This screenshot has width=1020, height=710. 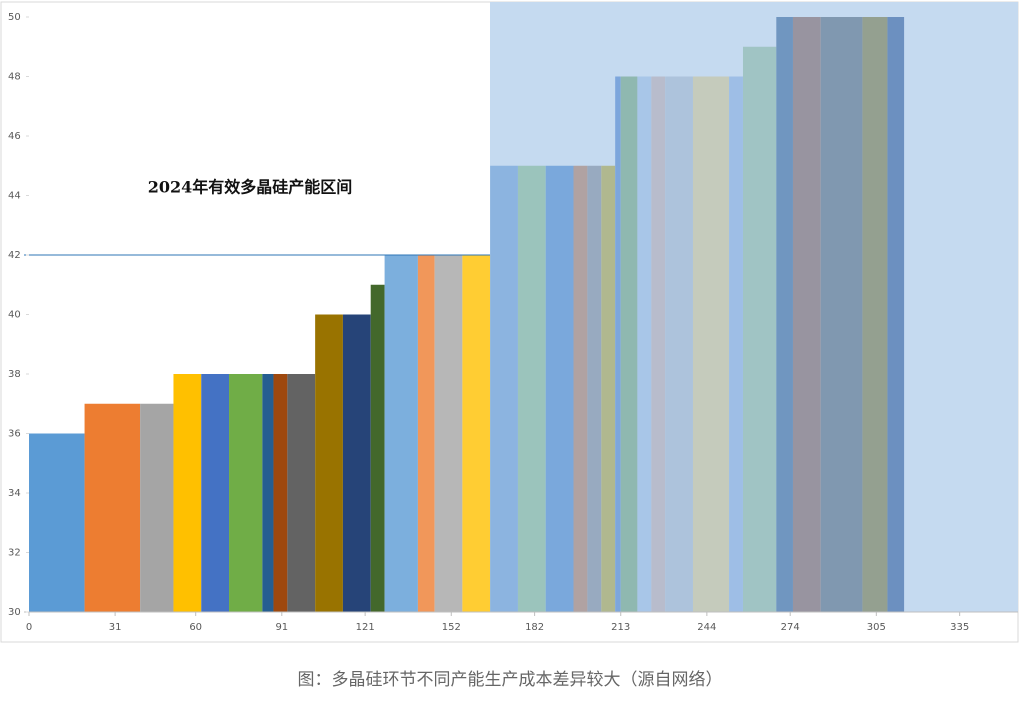 I want to click on y-tick-label: 34, so click(x=14, y=493).